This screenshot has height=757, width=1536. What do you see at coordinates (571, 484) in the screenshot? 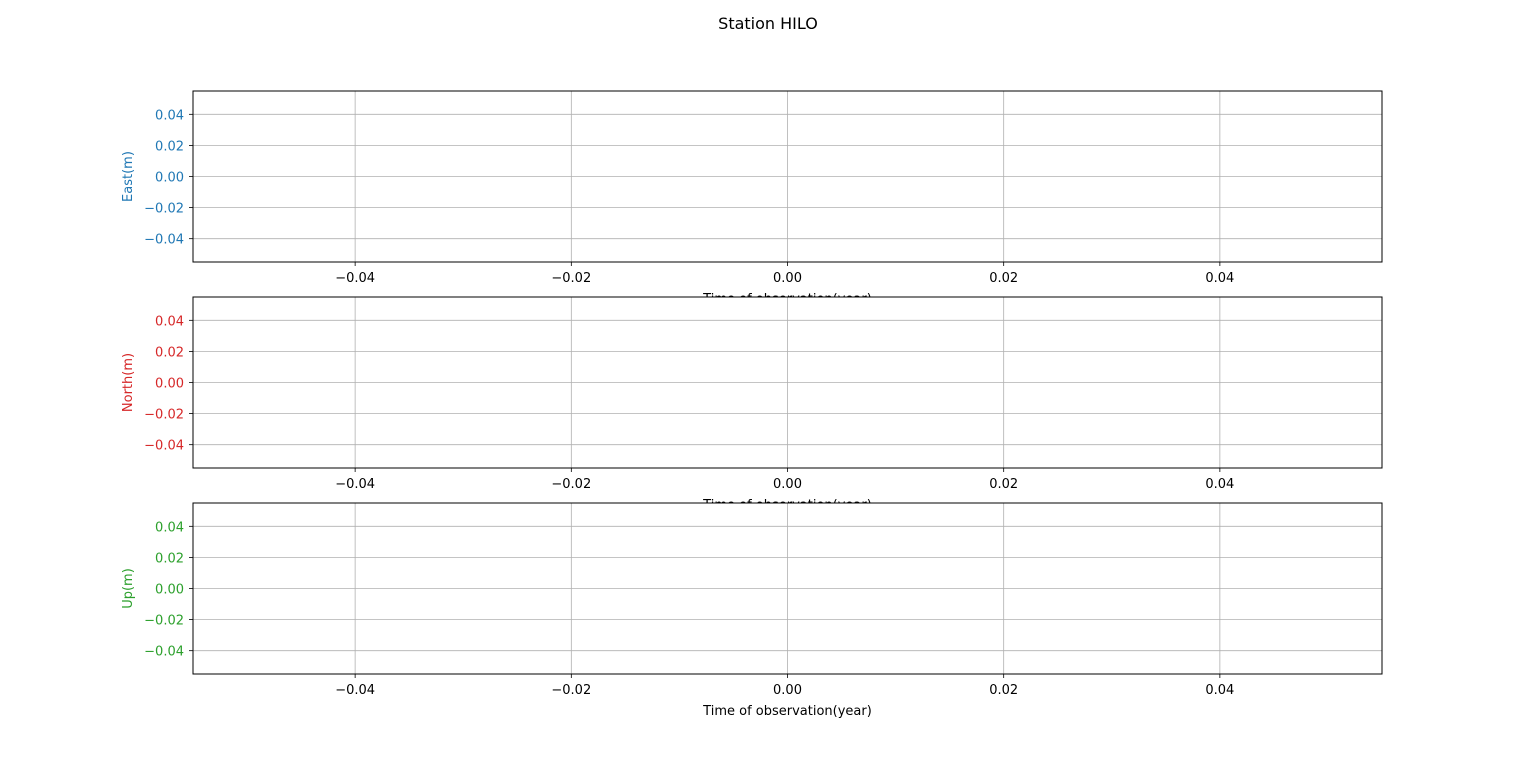
I see `north-xtick-label: −0.02` at bounding box center [571, 484].